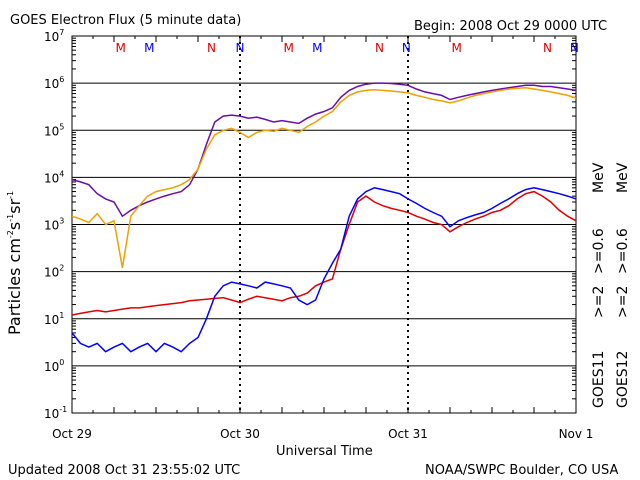  I want to click on chart-title: GOES Electron Flux (5 minute data), so click(125, 20).